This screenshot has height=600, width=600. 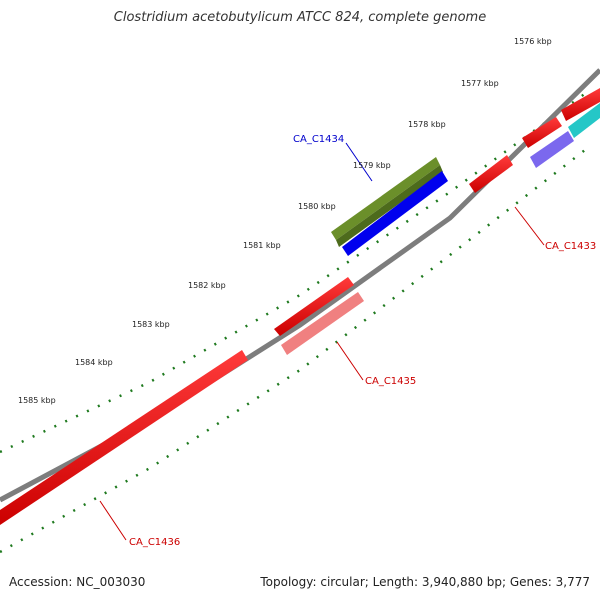 I want to click on kbp-label: 1584 kbp, so click(x=94, y=362).